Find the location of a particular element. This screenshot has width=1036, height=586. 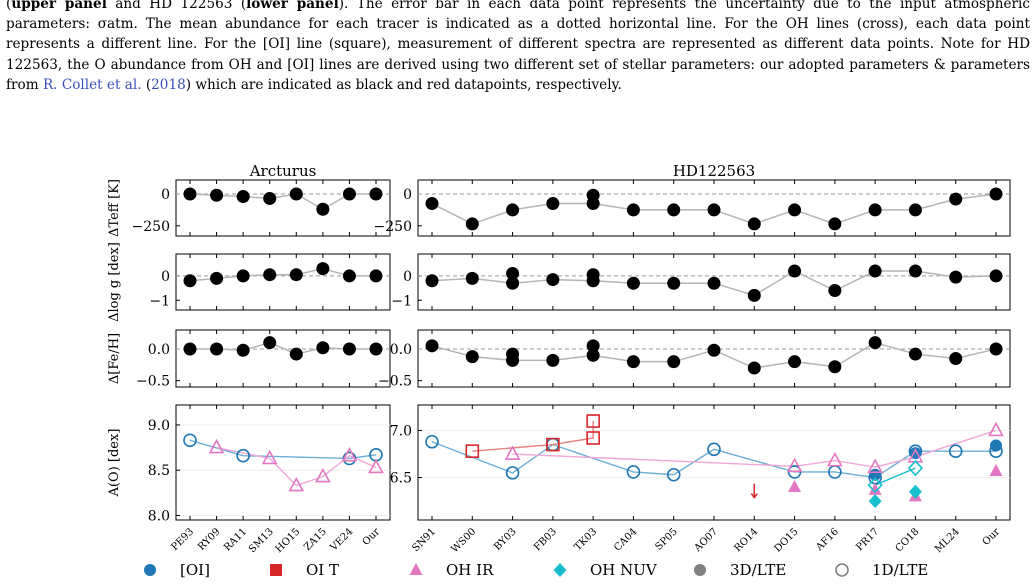

x-tick-label: RA11 is located at coordinates (235, 539).